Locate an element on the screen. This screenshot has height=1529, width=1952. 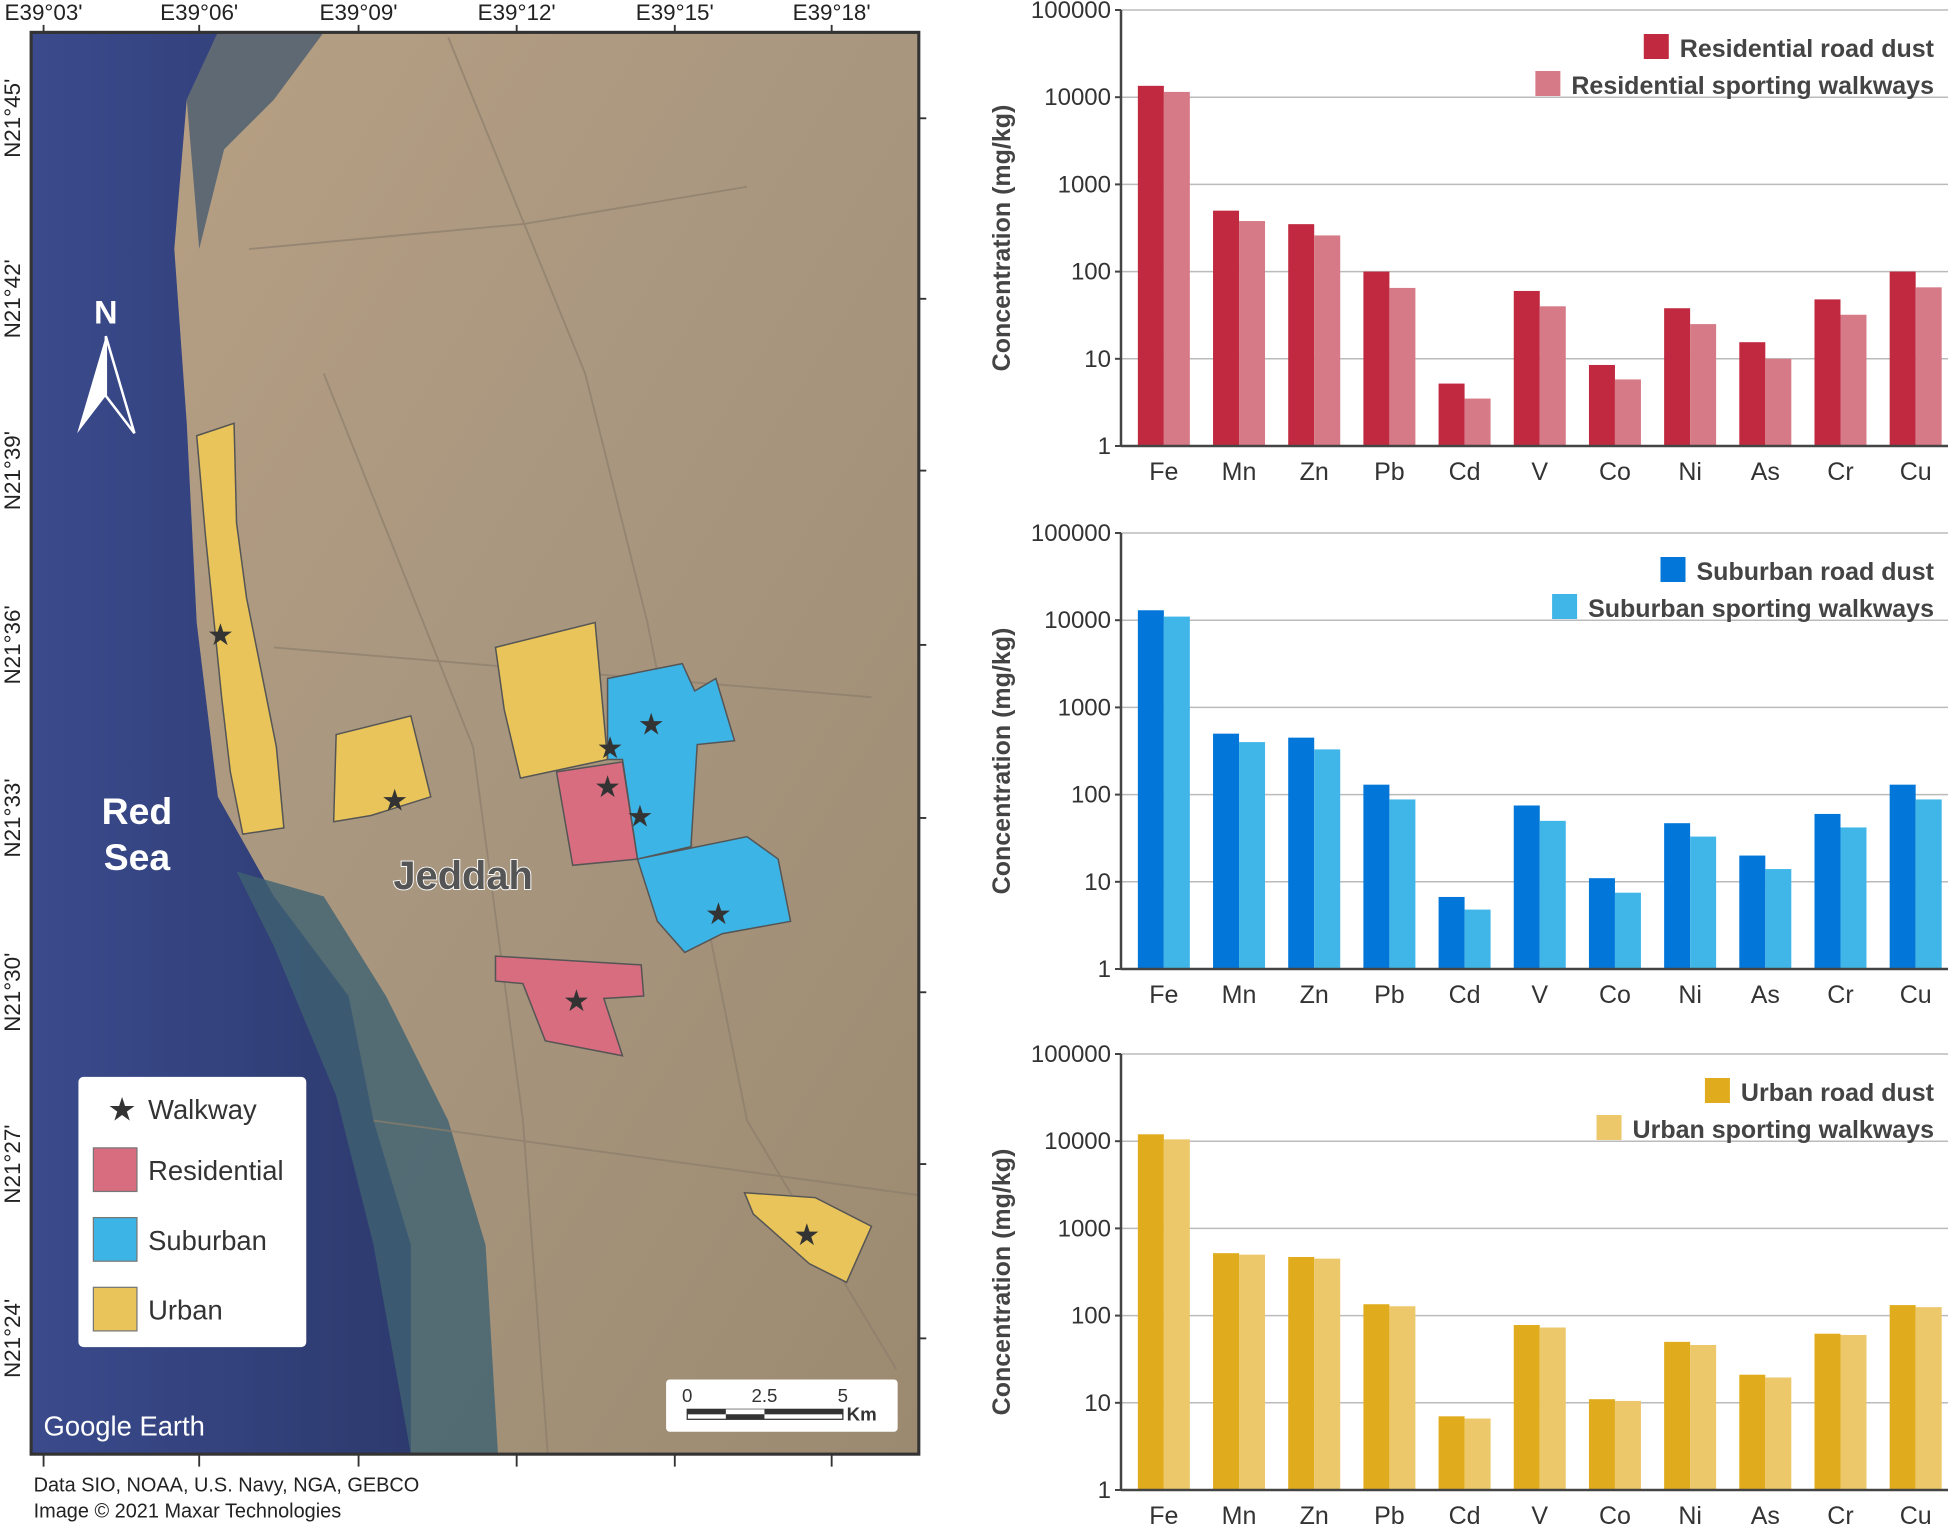
legend-suburban: Suburban is located at coordinates (207, 1240).